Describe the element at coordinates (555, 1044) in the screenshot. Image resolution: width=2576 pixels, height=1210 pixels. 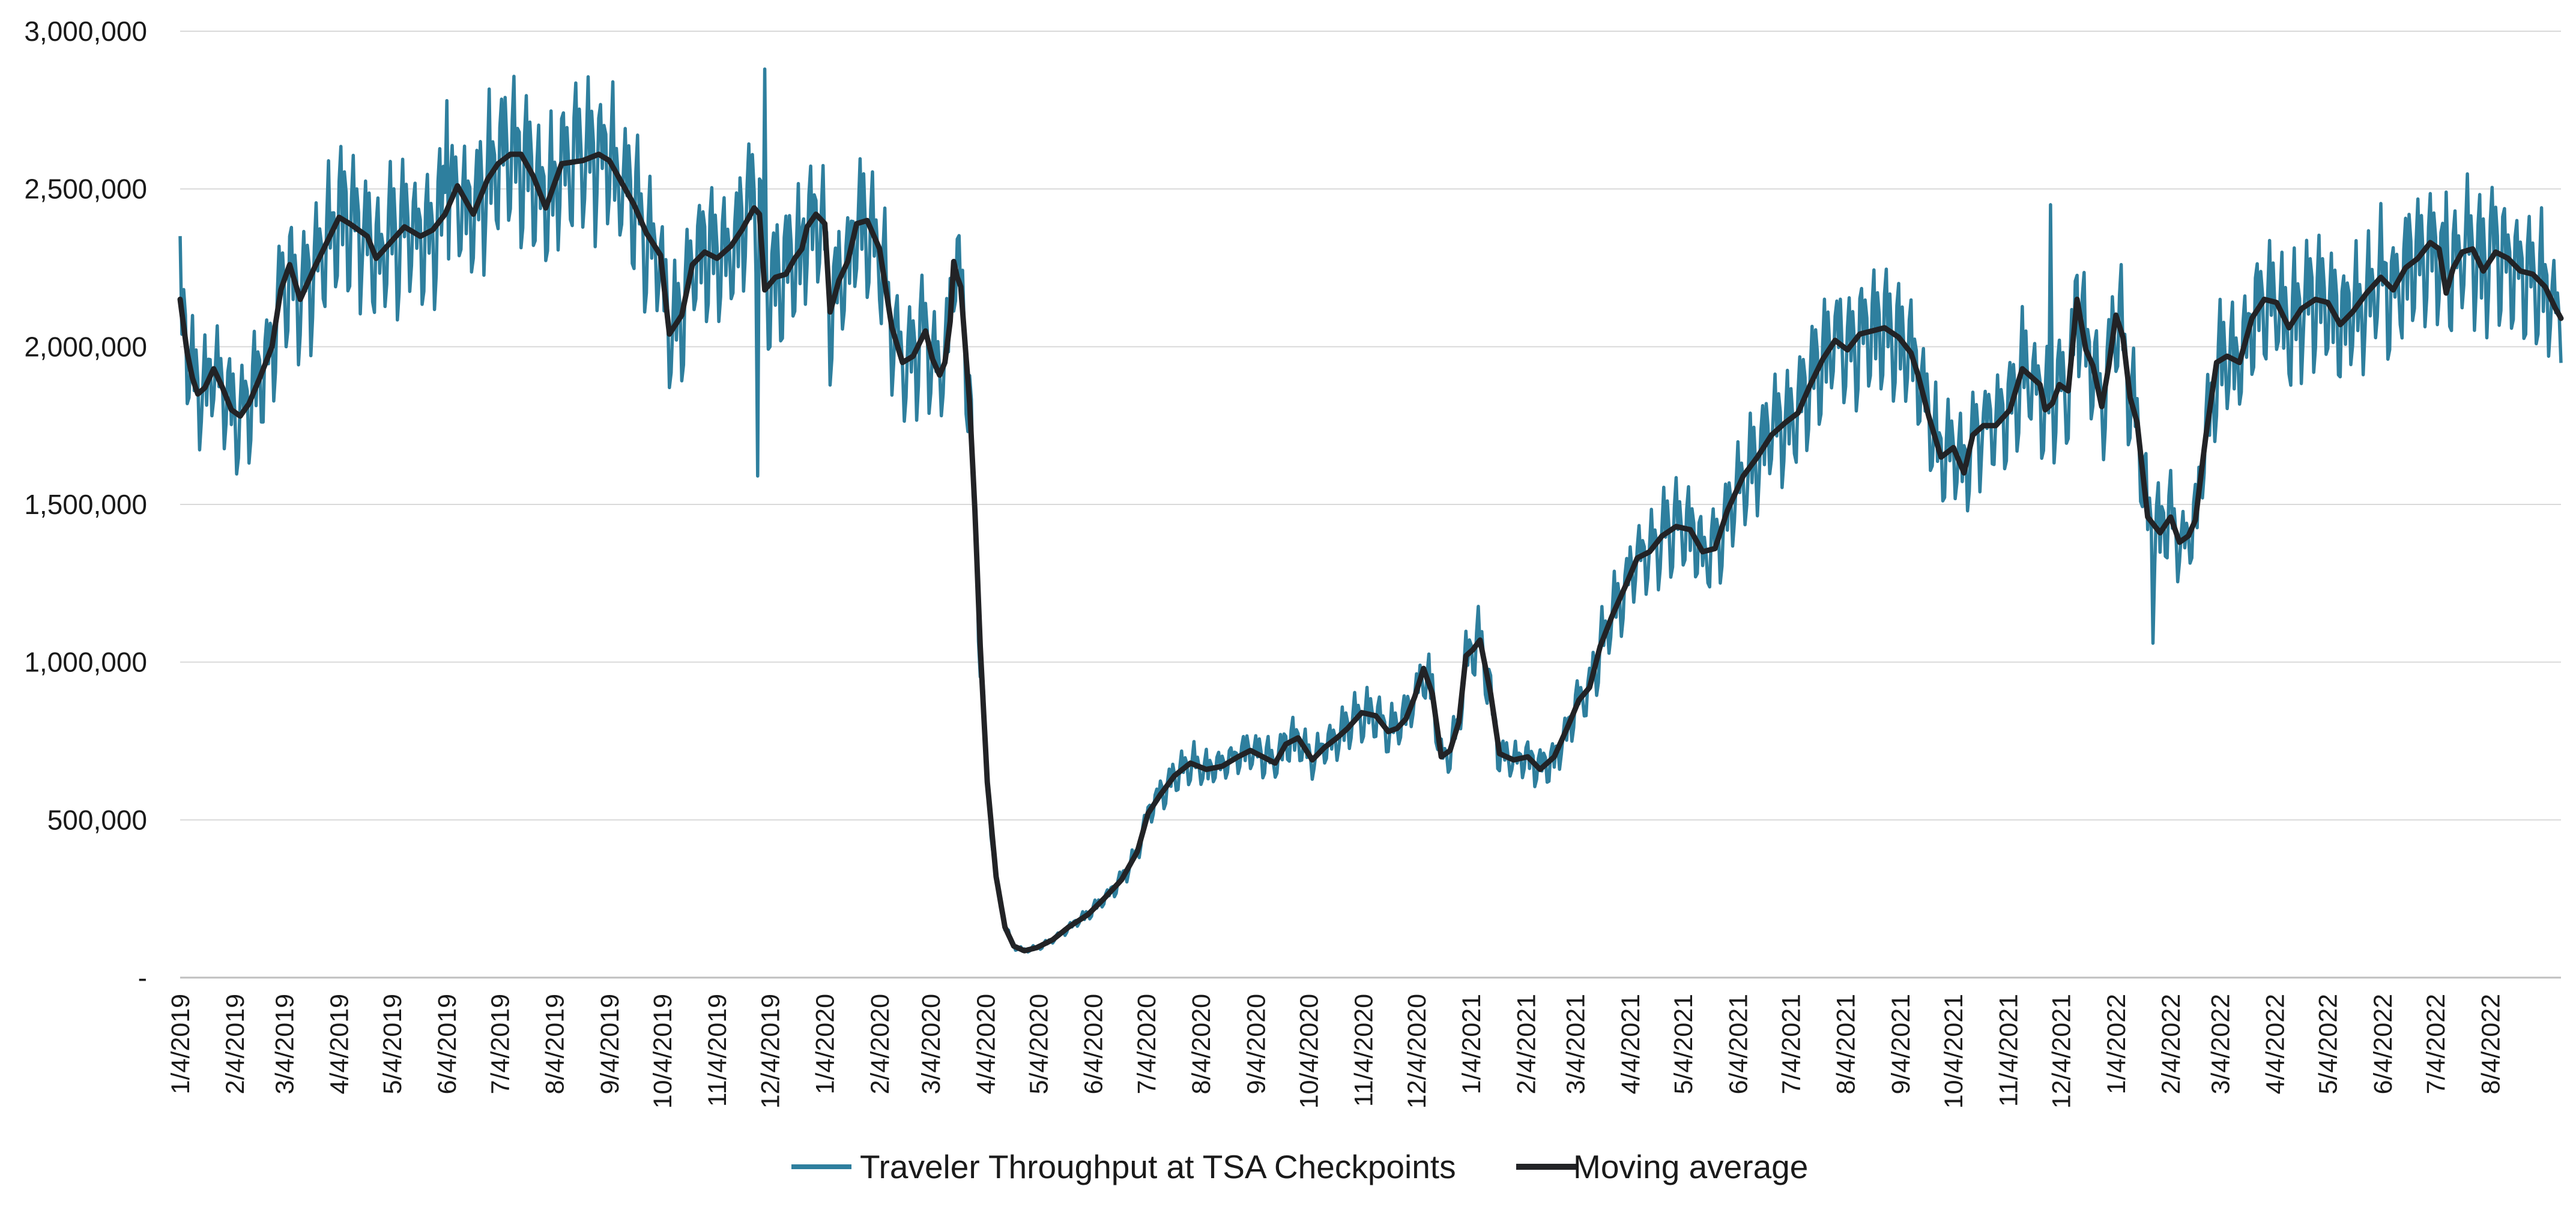
I see `x-tick-label: 8/4/2019` at that location.